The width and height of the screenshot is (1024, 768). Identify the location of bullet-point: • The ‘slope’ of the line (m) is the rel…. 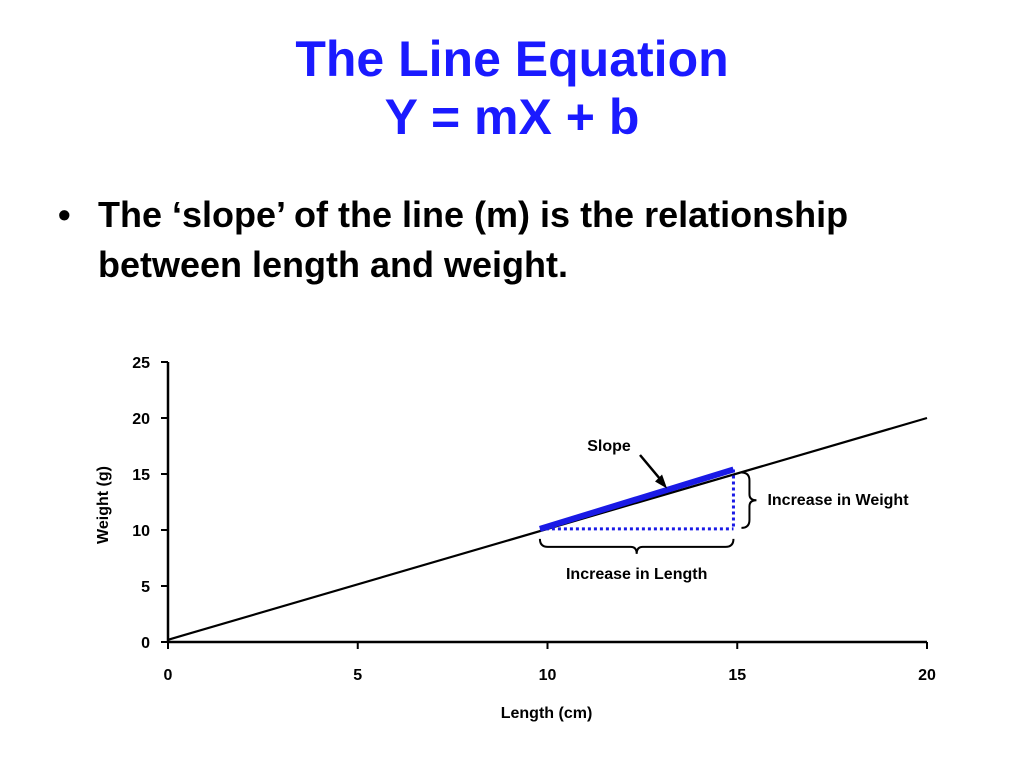
(528, 240).